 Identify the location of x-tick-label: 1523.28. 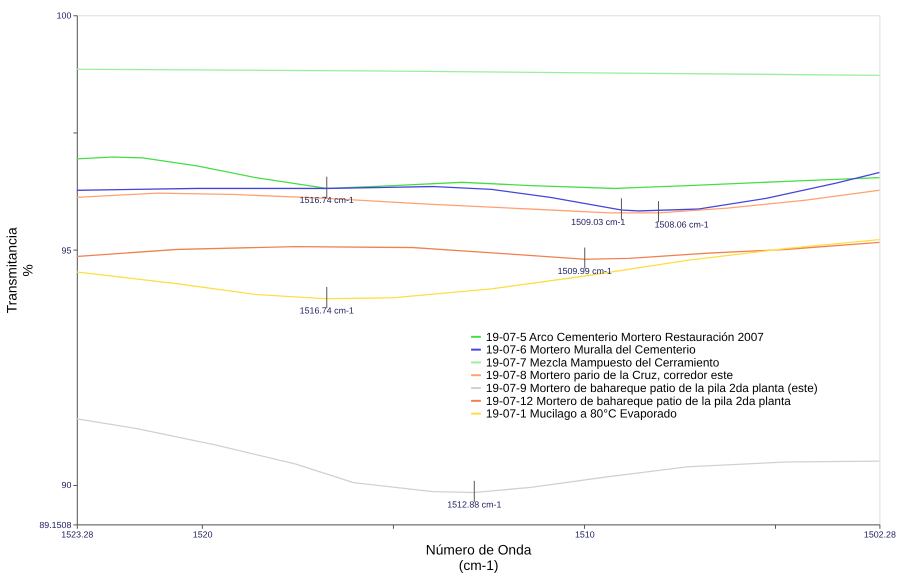
(77, 535).